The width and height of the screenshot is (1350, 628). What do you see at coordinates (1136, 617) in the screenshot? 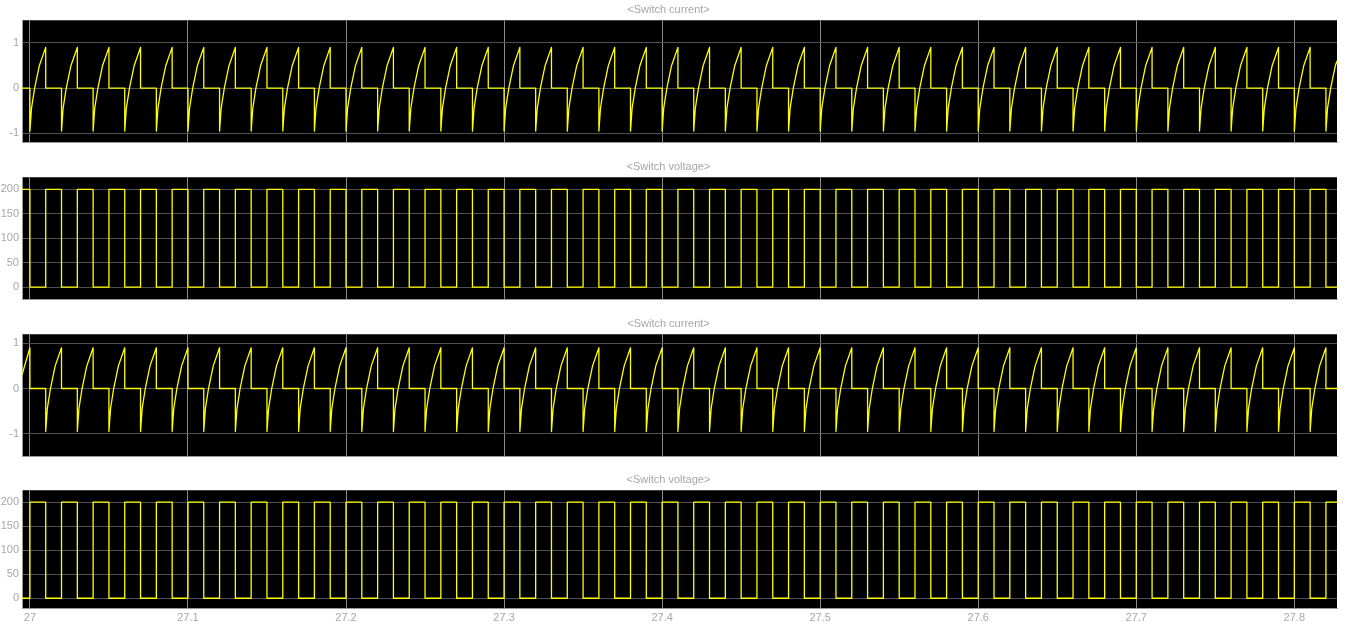
I see `x-tick-label: 27.7` at bounding box center [1136, 617].